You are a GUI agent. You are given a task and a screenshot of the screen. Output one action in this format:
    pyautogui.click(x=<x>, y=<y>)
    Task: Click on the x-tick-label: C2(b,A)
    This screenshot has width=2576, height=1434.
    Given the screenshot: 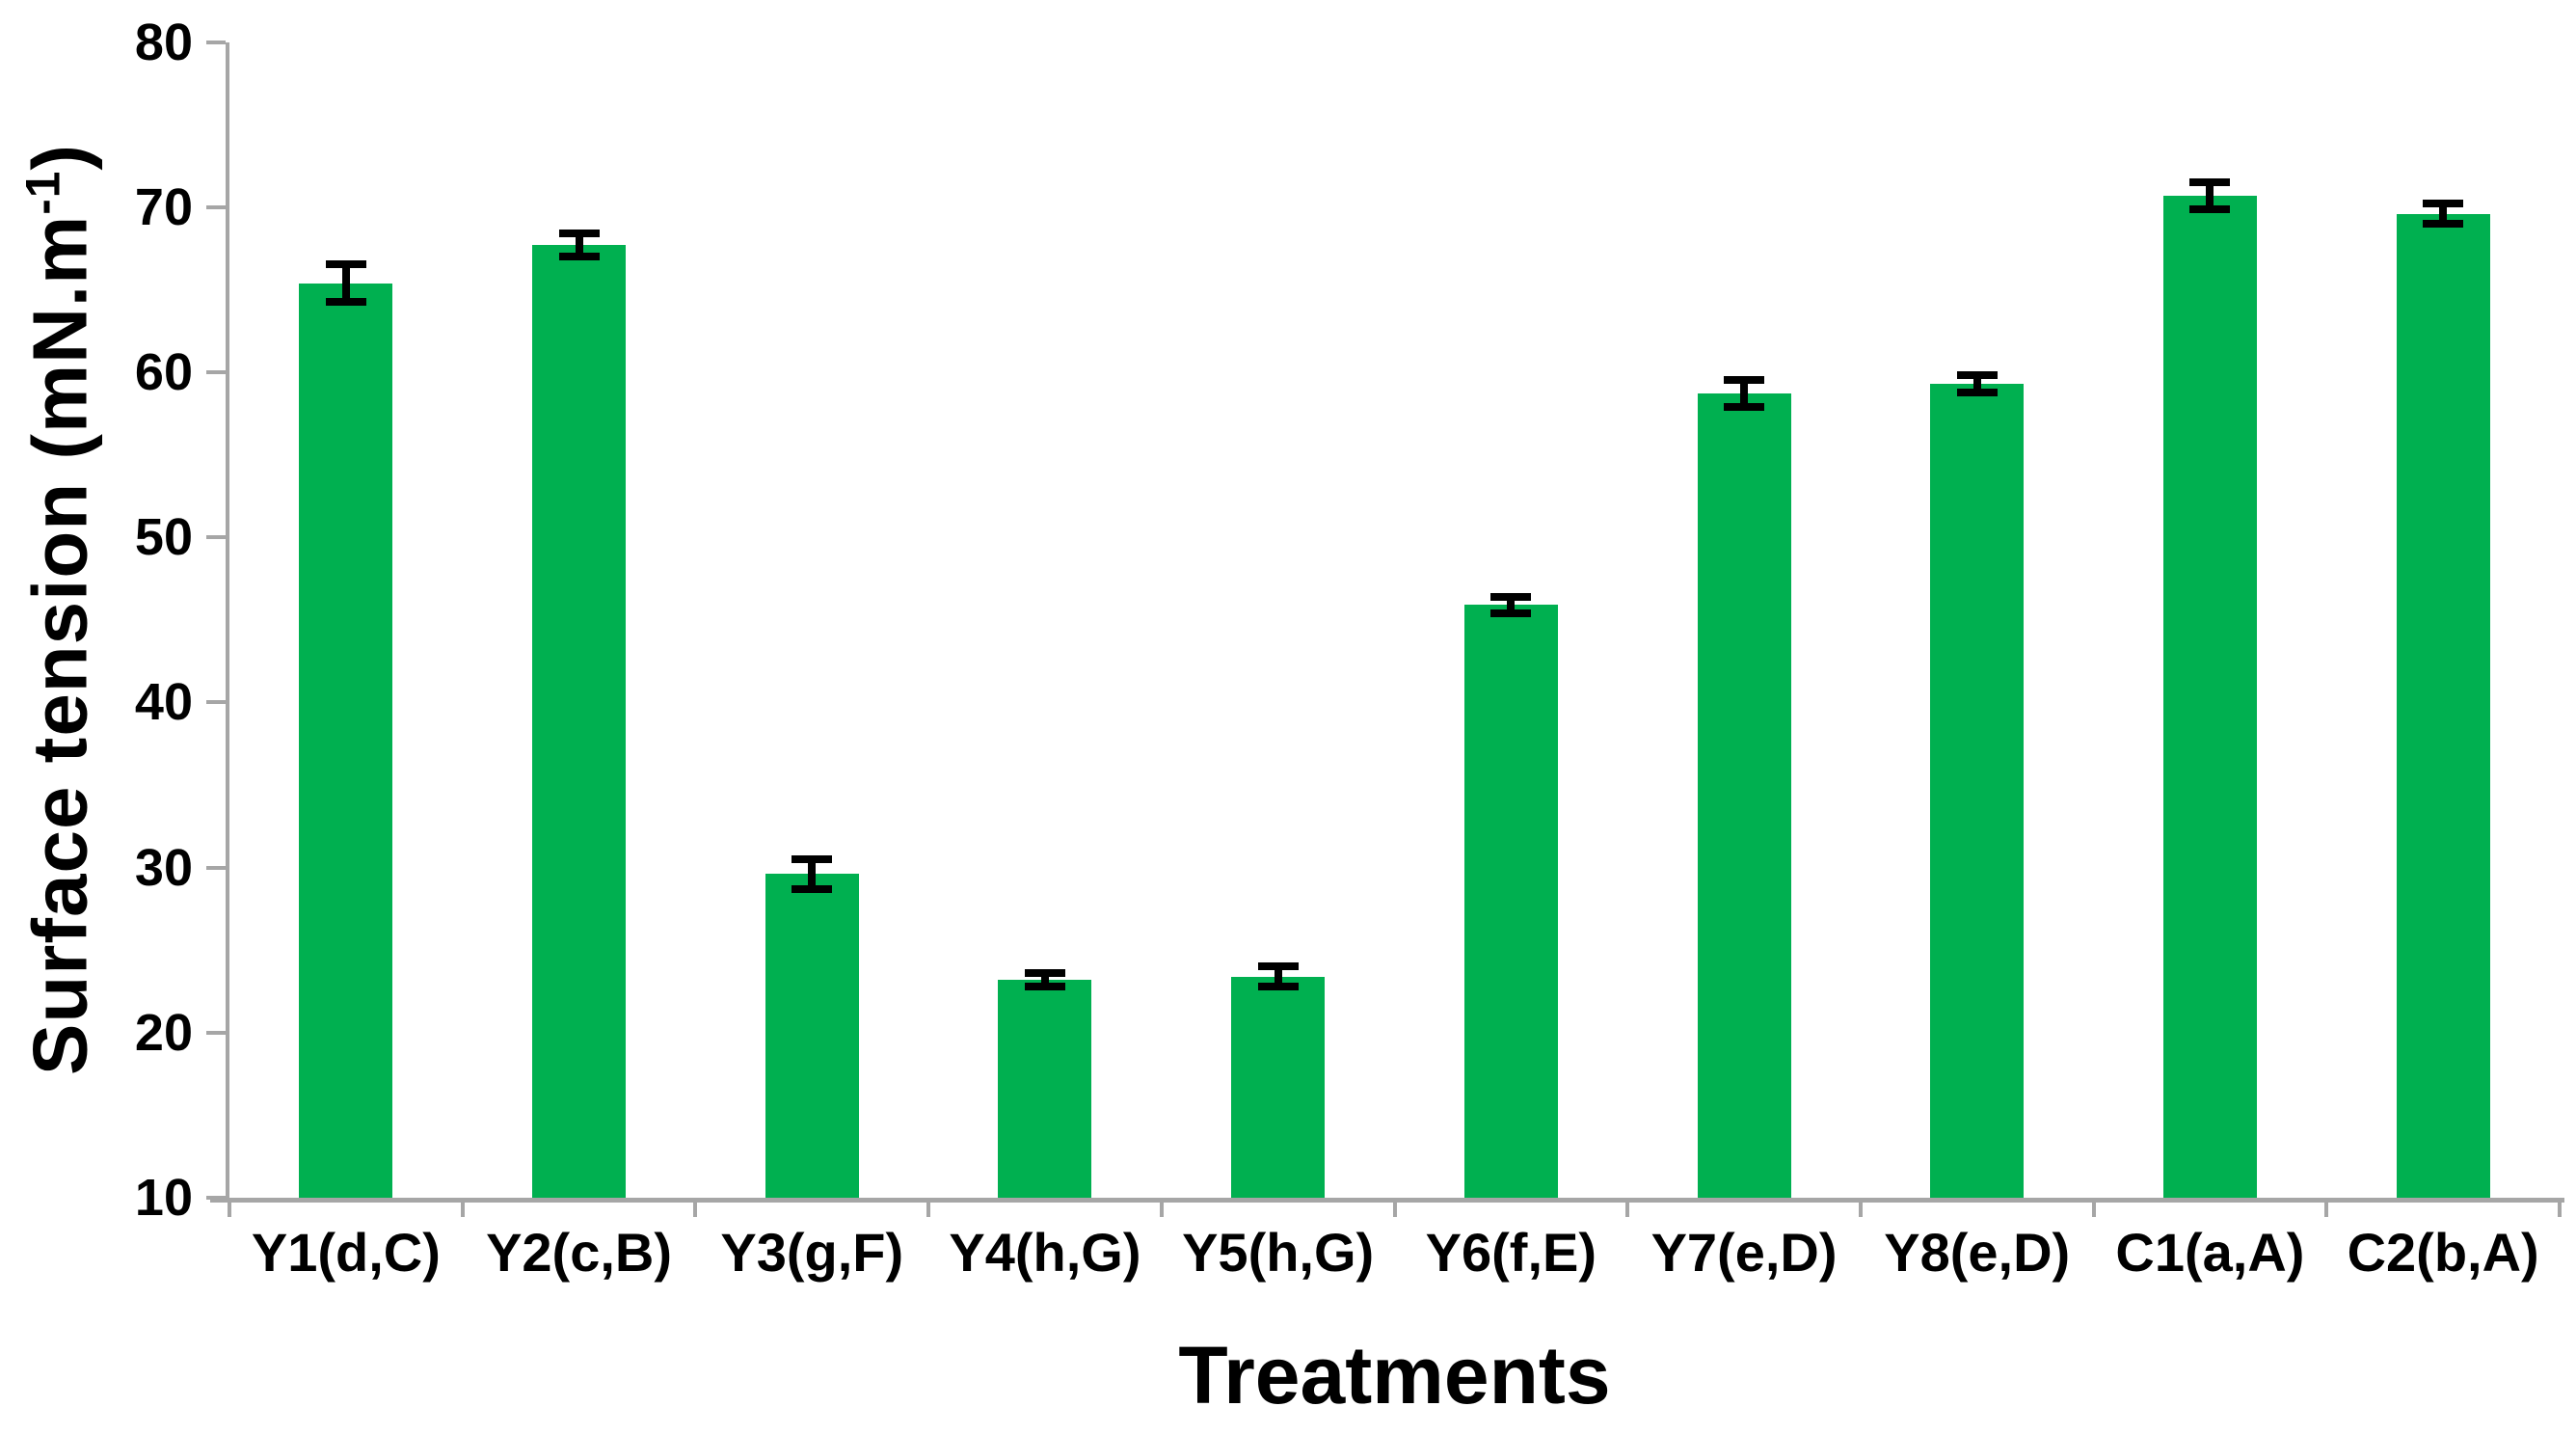 What is the action you would take?
    pyautogui.click(x=2443, y=1252)
    